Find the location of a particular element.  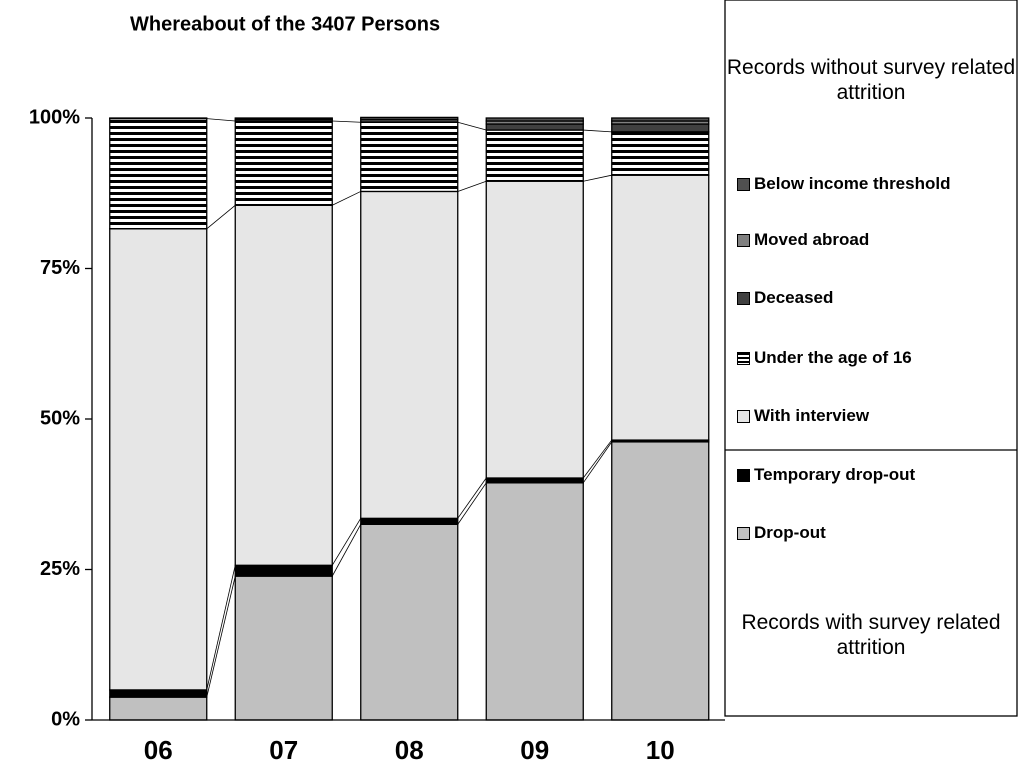

x-tick-label: 09 is located at coordinates (534, 750).